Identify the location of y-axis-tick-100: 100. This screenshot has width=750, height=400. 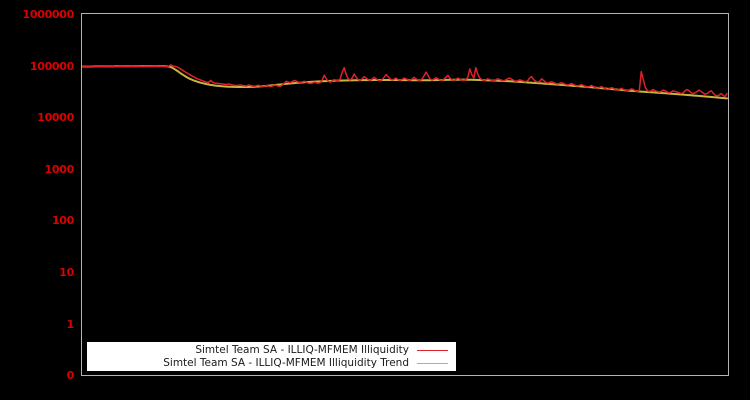
(62, 221).